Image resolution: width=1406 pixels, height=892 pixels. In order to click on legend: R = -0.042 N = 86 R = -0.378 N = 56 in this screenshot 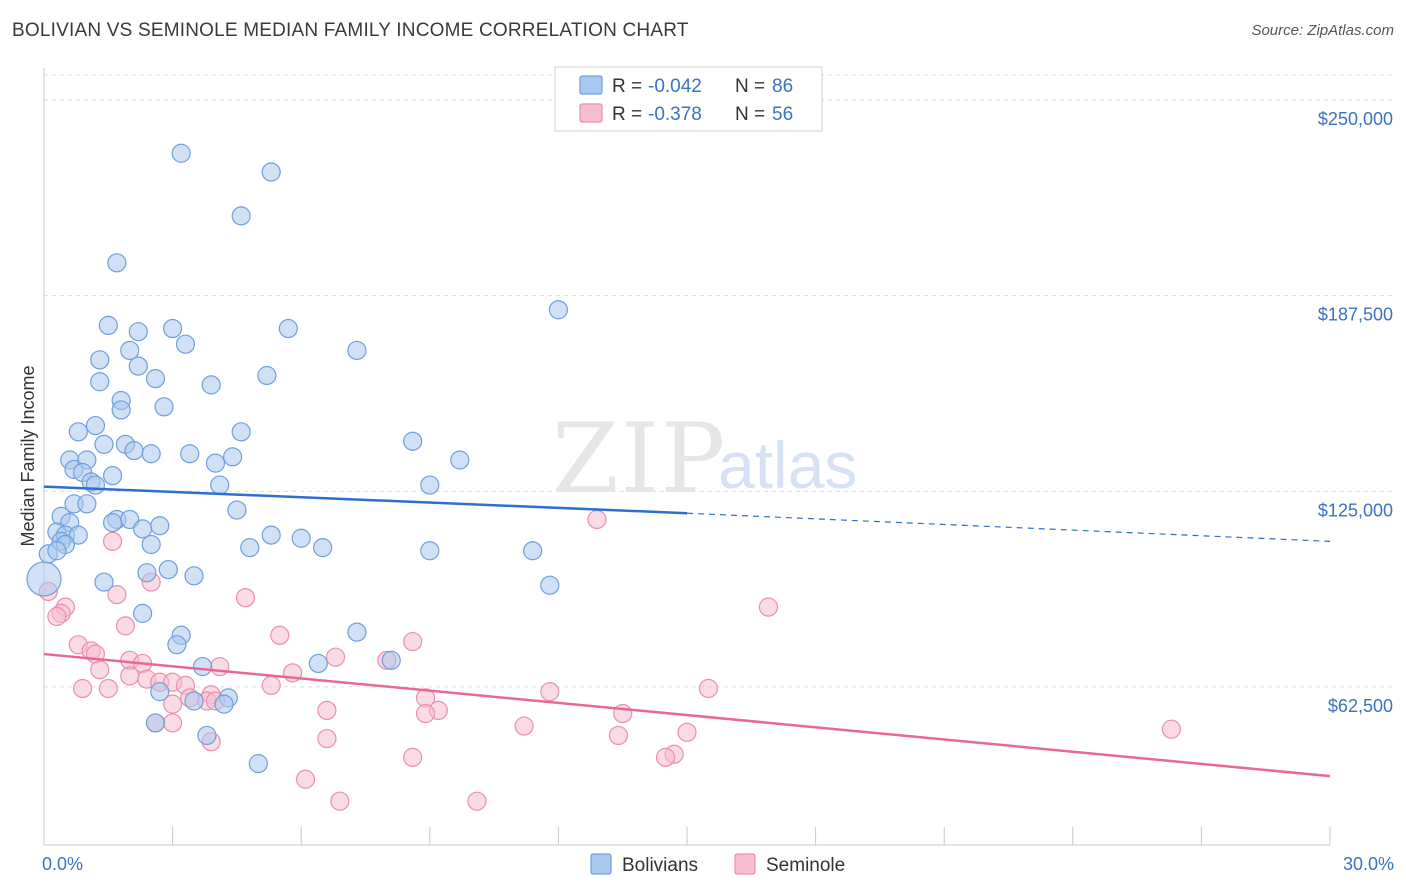, I will do `click(688, 99)`.